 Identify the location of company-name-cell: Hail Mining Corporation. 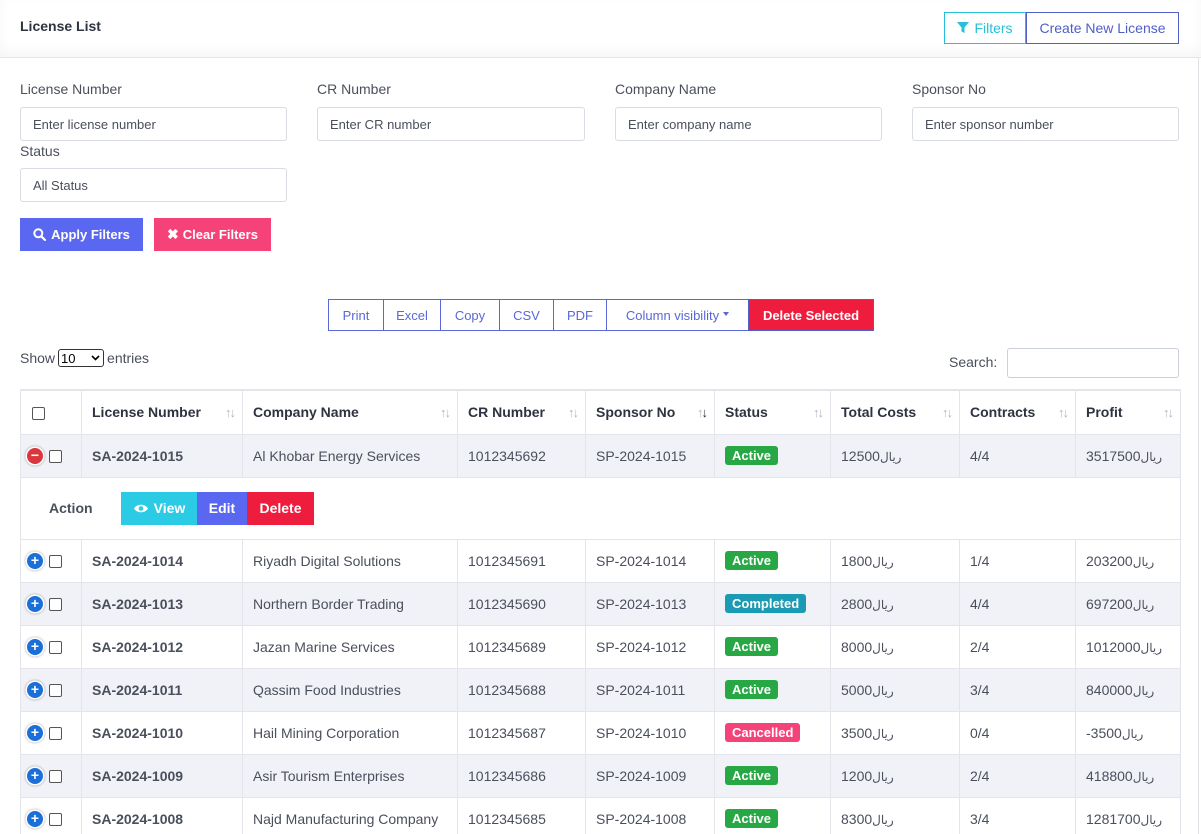
(350, 732).